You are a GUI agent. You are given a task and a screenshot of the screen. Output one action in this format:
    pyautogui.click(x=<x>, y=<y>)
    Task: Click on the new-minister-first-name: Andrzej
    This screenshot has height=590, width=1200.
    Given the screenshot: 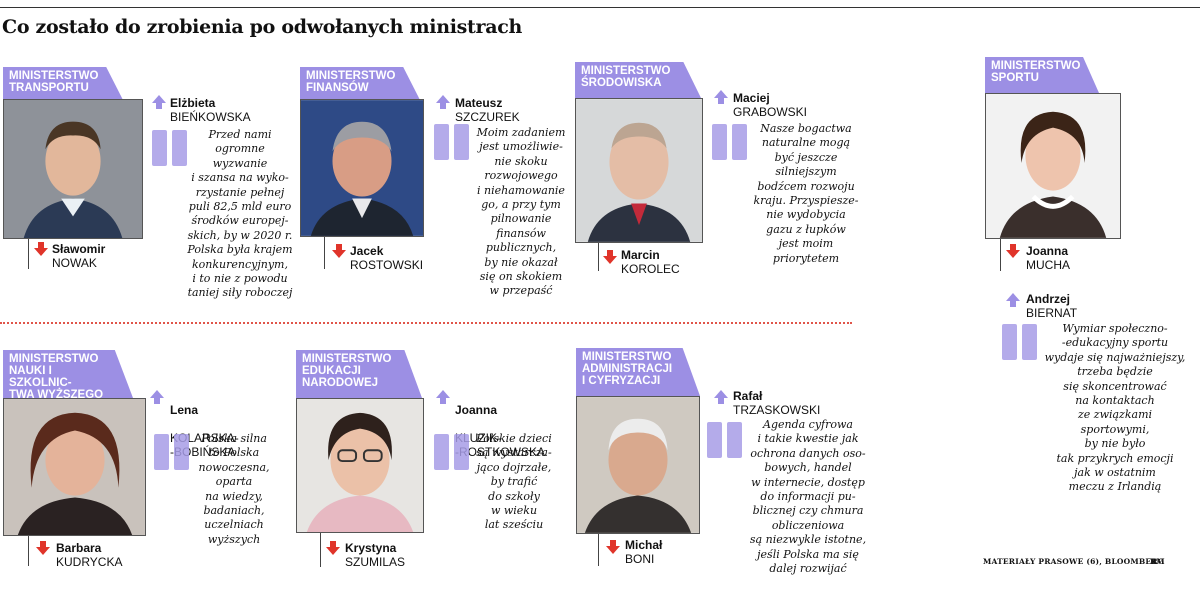 What is the action you would take?
    pyautogui.click(x=1048, y=299)
    